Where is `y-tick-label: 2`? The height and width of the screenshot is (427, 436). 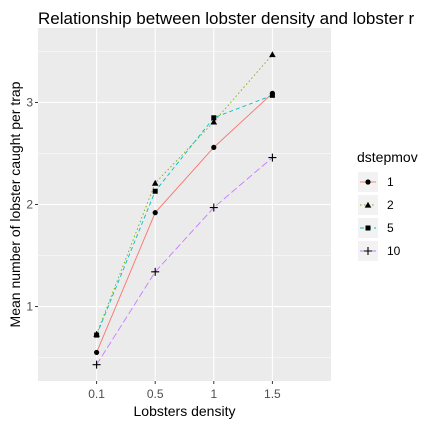 y-tick-label: 2 is located at coordinates (29, 205).